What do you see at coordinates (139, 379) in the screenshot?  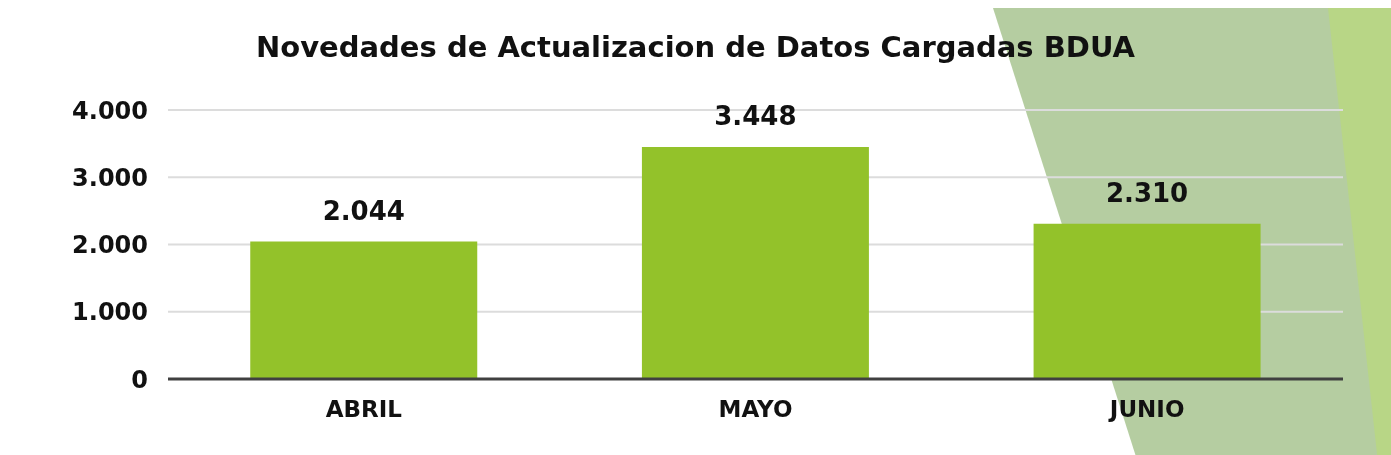 I see `y-tick-label: 0` at bounding box center [139, 379].